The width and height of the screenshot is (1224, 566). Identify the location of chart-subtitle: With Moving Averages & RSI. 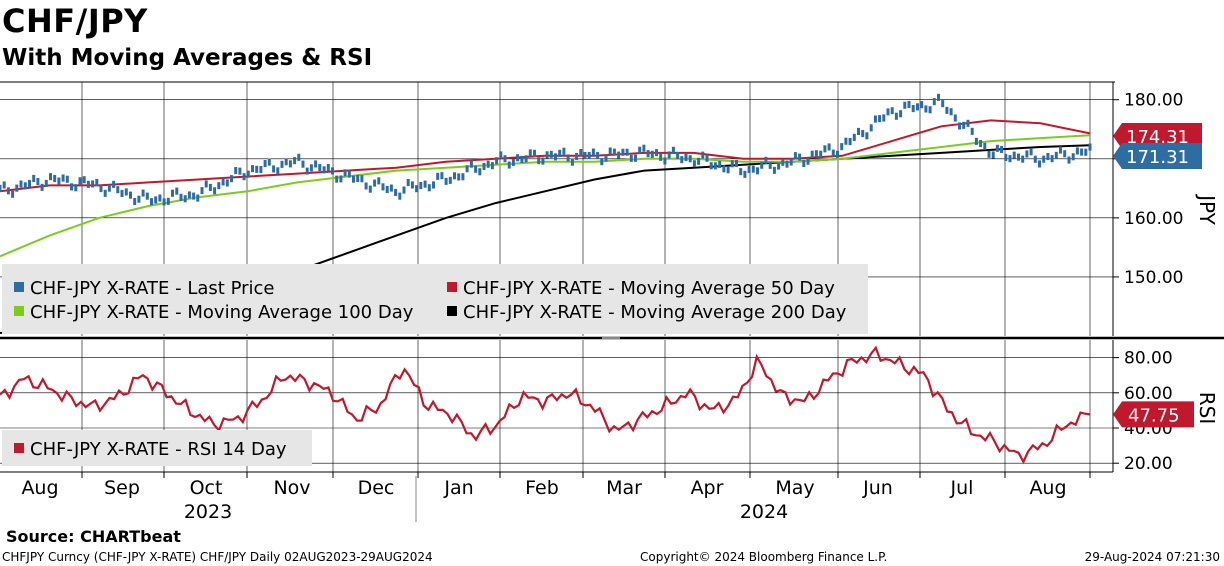
(187, 58).